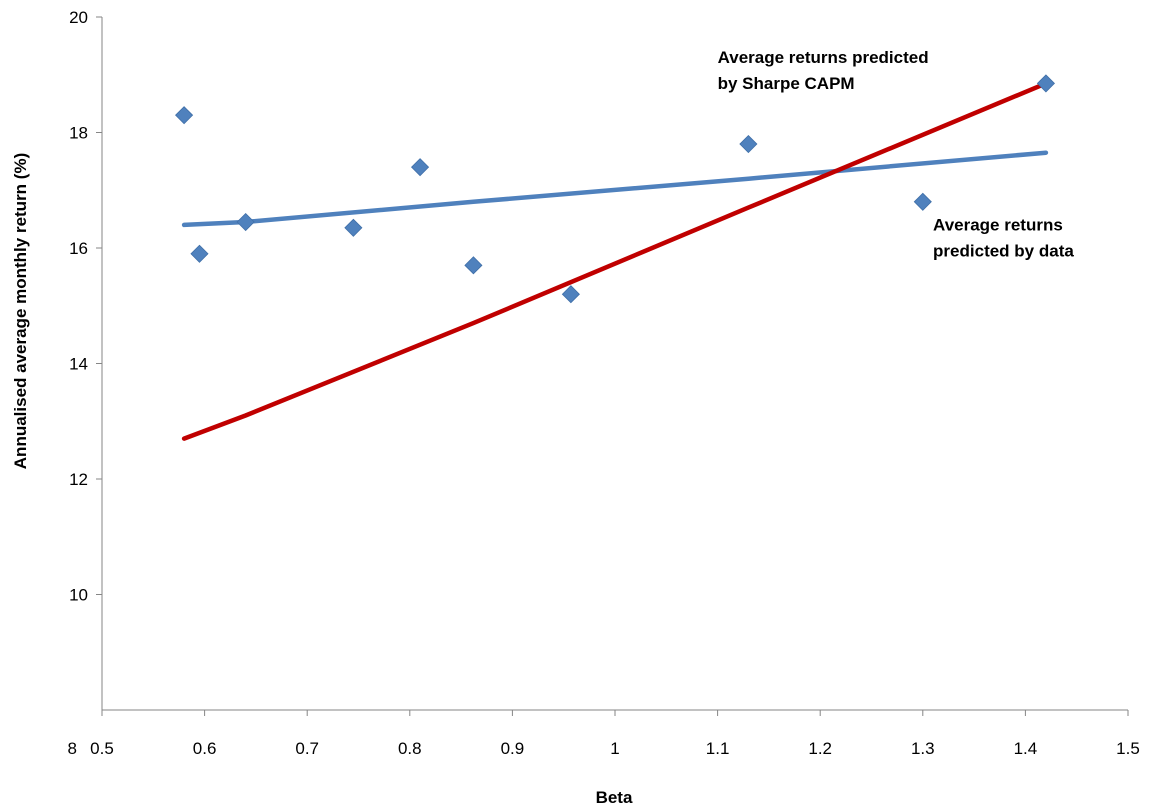 Image resolution: width=1152 pixels, height=808 pixels. I want to click on x-tick-label: 1.1, so click(718, 748).